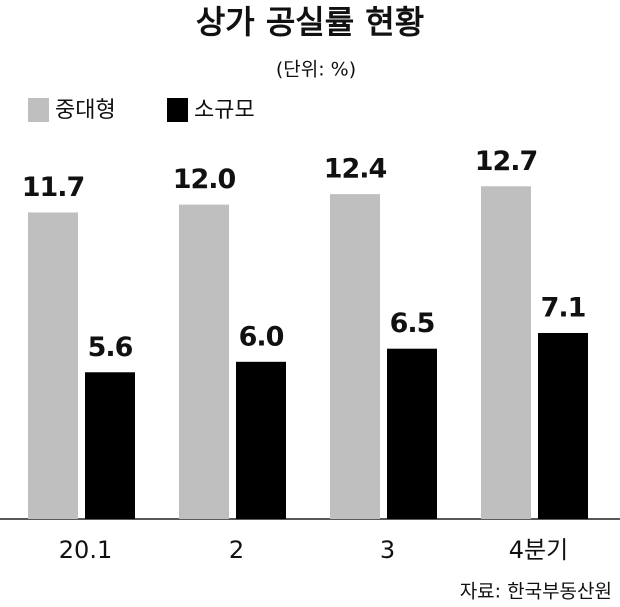 Image resolution: width=620 pixels, height=607 pixels. What do you see at coordinates (110, 347) in the screenshot?
I see `value-label: 5.6` at bounding box center [110, 347].